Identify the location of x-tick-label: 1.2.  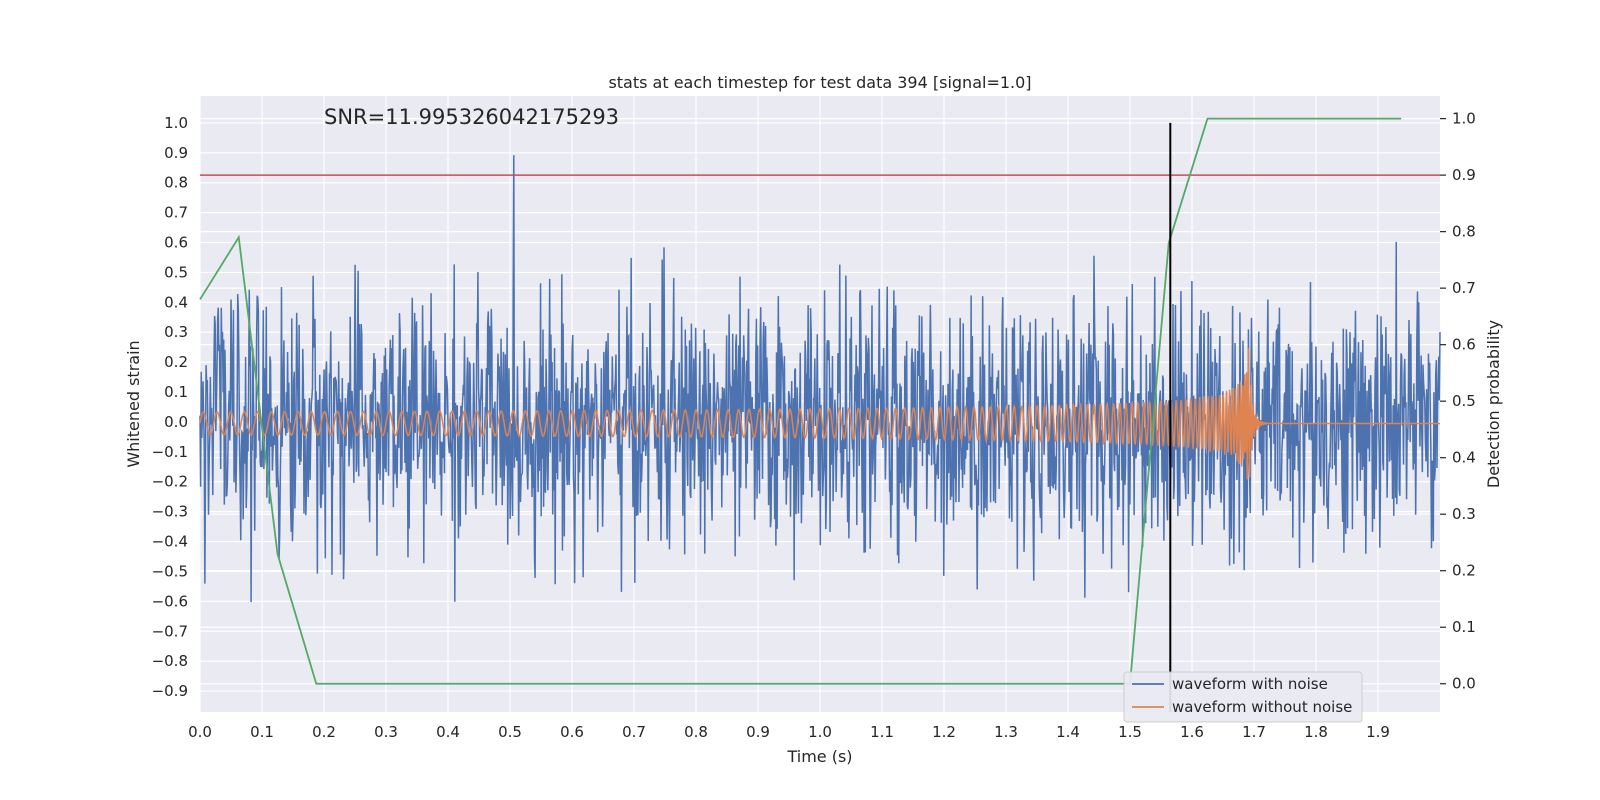
(944, 732).